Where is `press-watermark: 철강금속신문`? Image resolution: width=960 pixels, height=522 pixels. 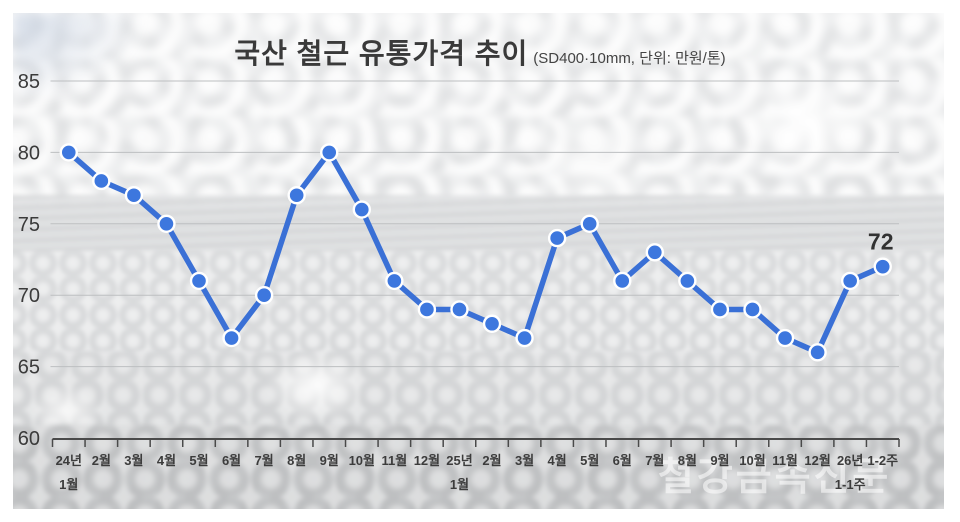
press-watermark: 철강금속신문 is located at coordinates (775, 477).